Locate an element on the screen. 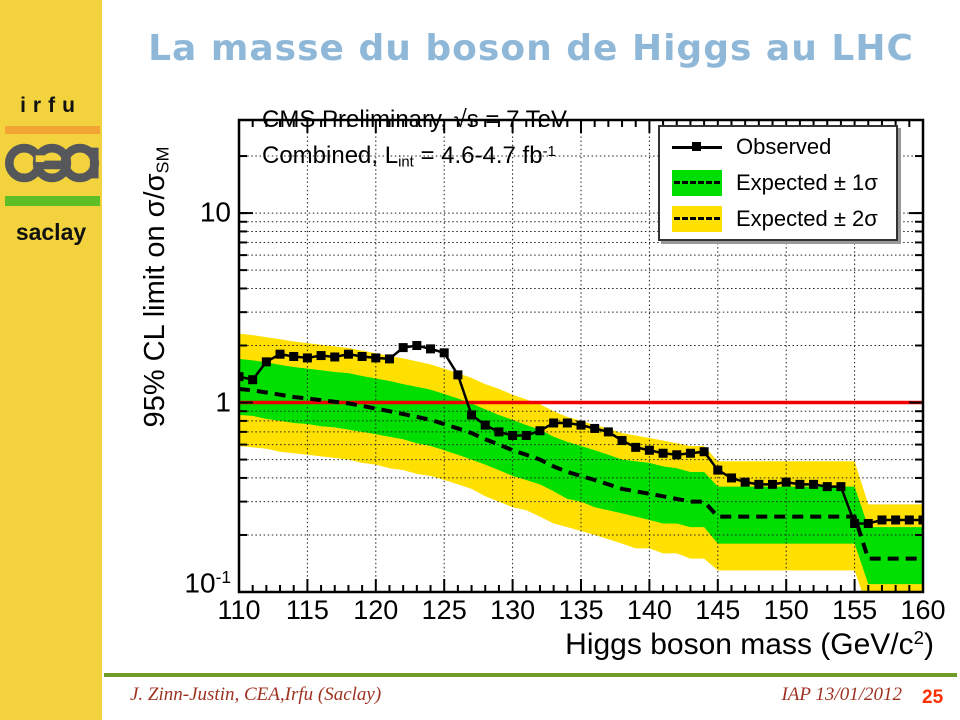  legend-row-expected-1sigma: Expected ± 1σ is located at coordinates (778, 183).